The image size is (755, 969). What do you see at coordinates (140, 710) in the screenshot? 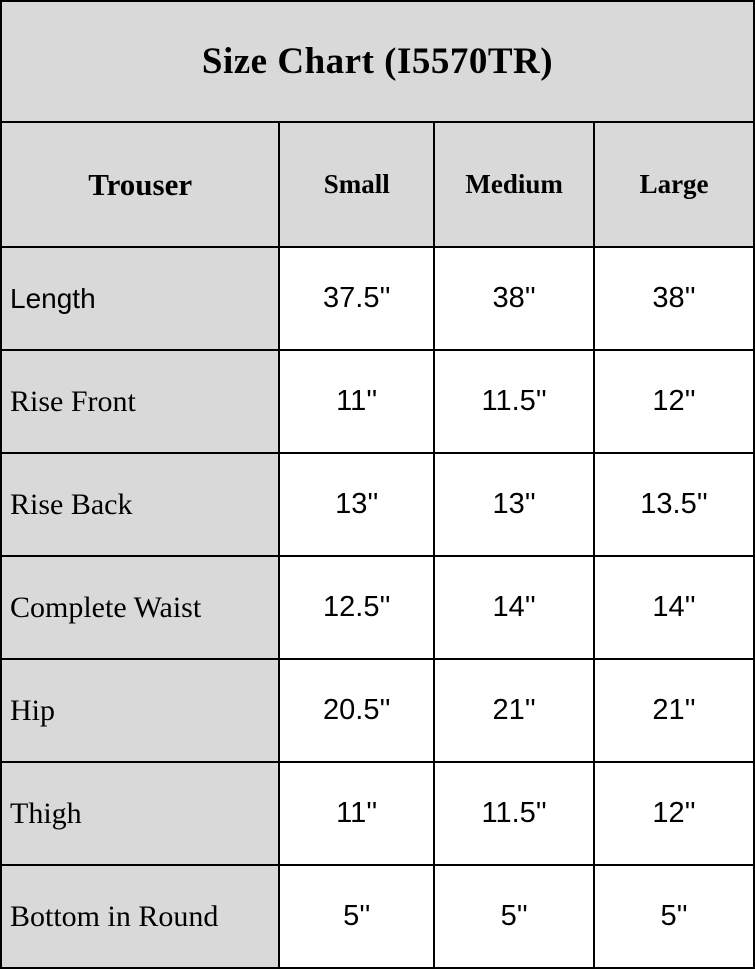
I see `row-label-hip: Hip` at bounding box center [140, 710].